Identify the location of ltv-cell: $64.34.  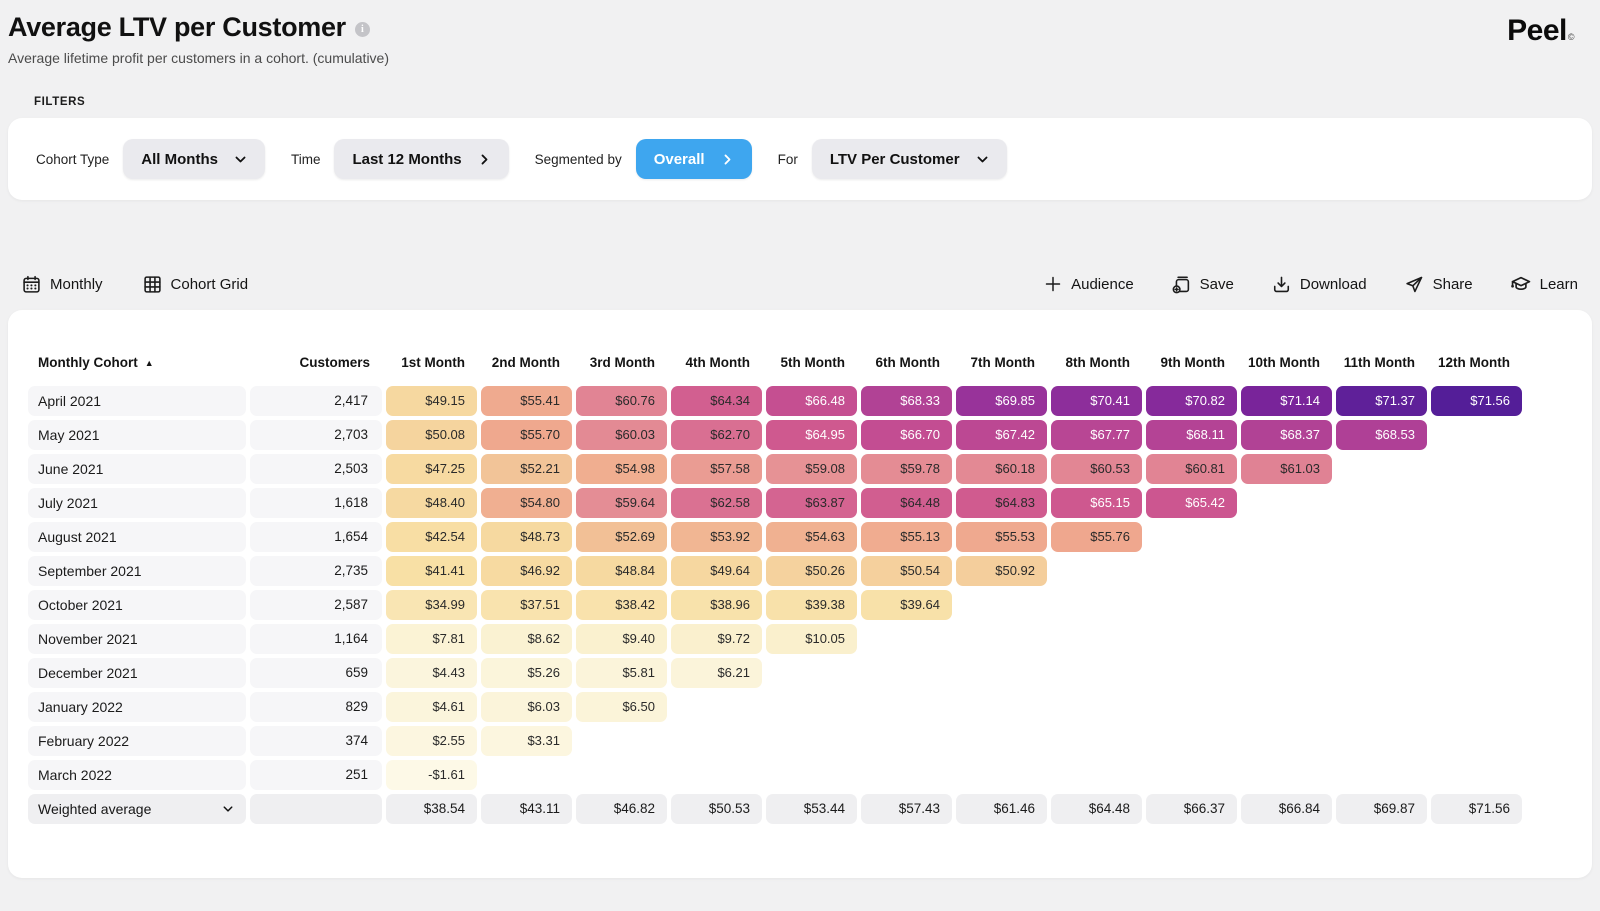
(716, 401).